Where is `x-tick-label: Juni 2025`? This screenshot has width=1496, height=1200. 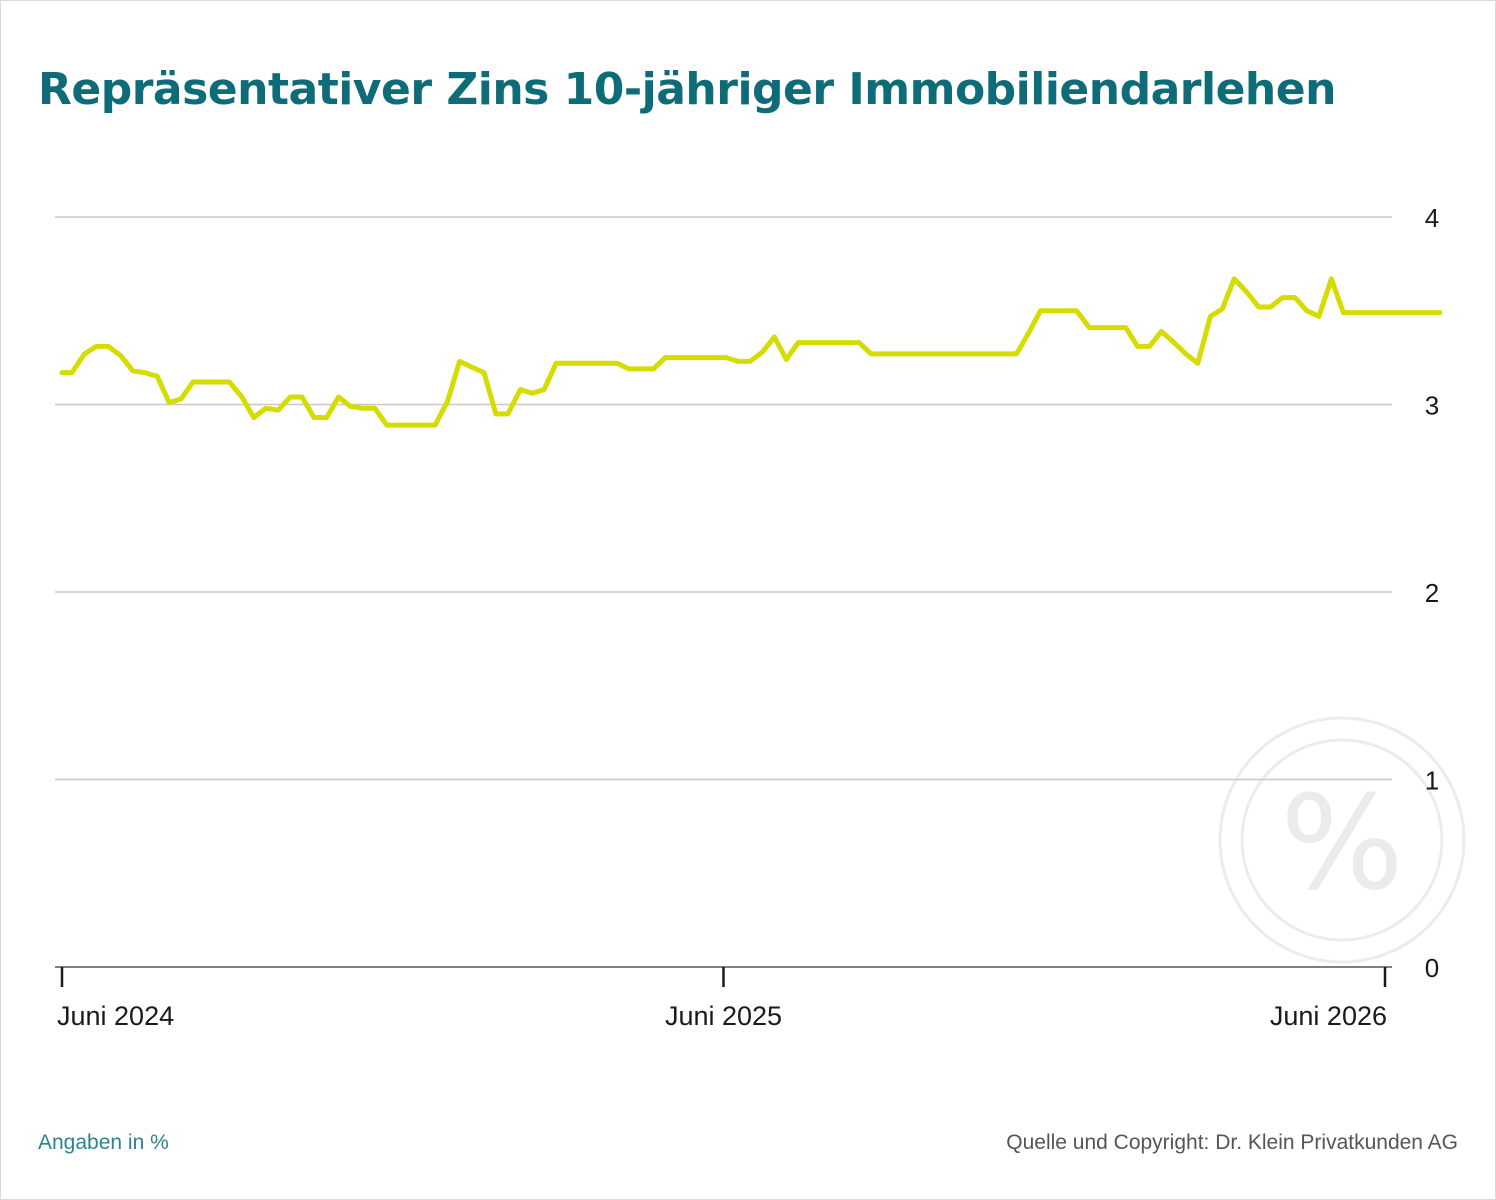
x-tick-label: Juni 2025 is located at coordinates (723, 1016).